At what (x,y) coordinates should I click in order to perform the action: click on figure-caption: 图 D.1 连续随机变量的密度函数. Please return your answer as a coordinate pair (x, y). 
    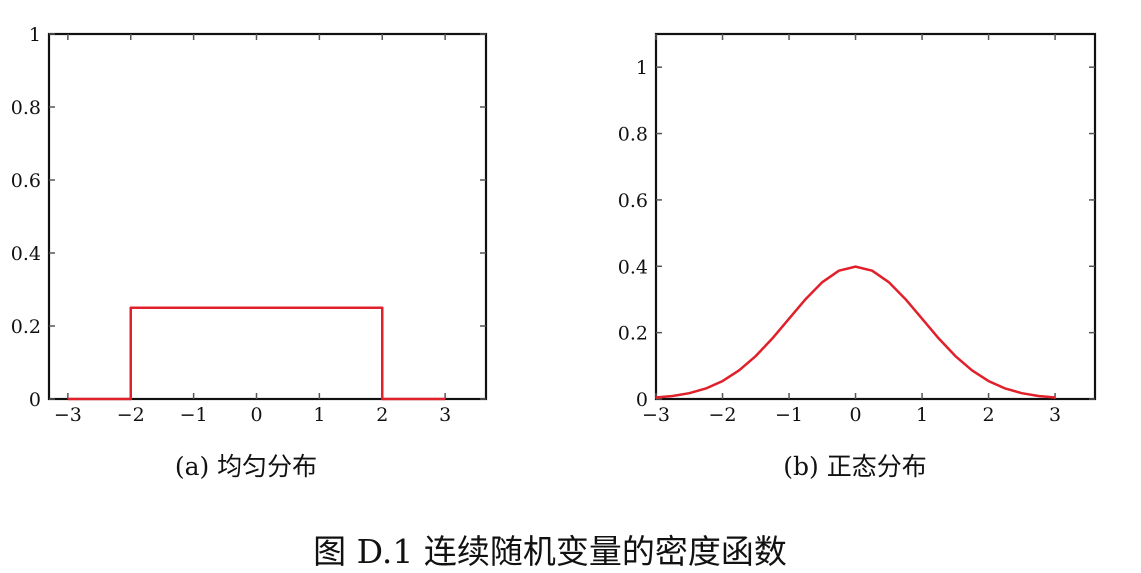
    Looking at the image, I should click on (550, 551).